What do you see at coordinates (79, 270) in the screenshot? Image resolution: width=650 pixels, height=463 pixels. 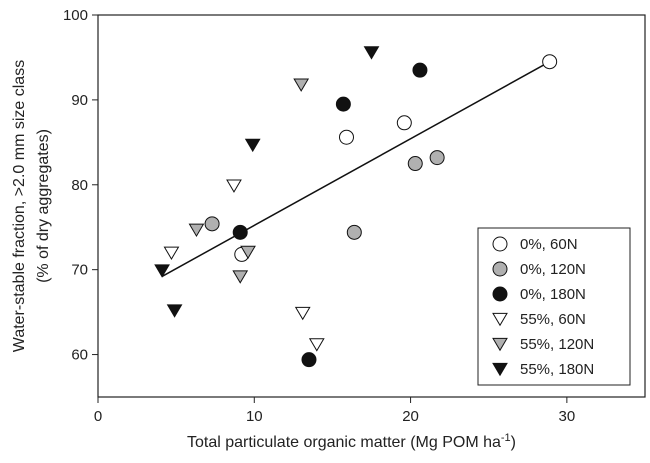 I see `y-tick-label: 70` at bounding box center [79, 270].